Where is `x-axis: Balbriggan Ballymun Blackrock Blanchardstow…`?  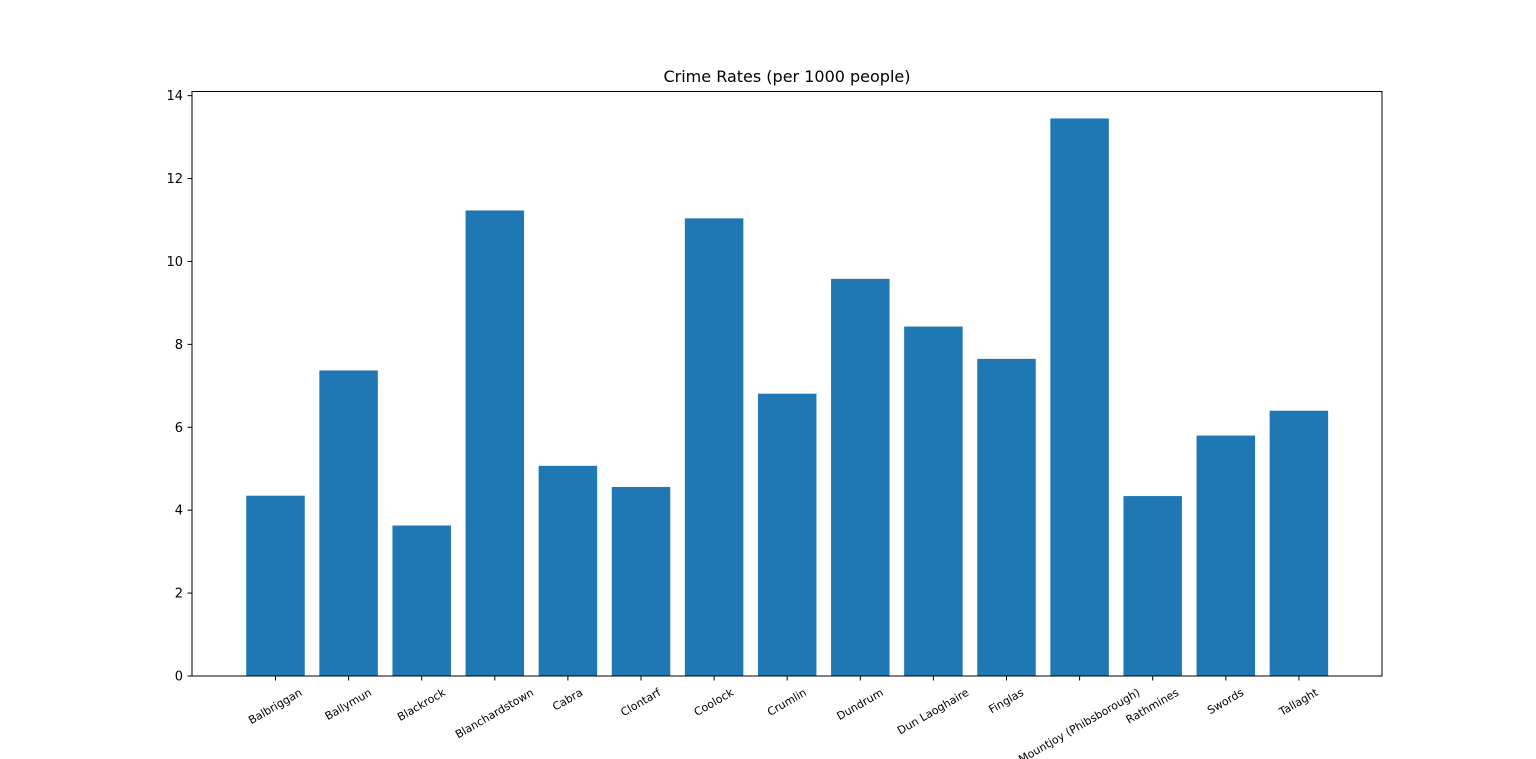 x-axis: Balbriggan Ballymun Blackrock Blanchardstow… is located at coordinates (783, 717).